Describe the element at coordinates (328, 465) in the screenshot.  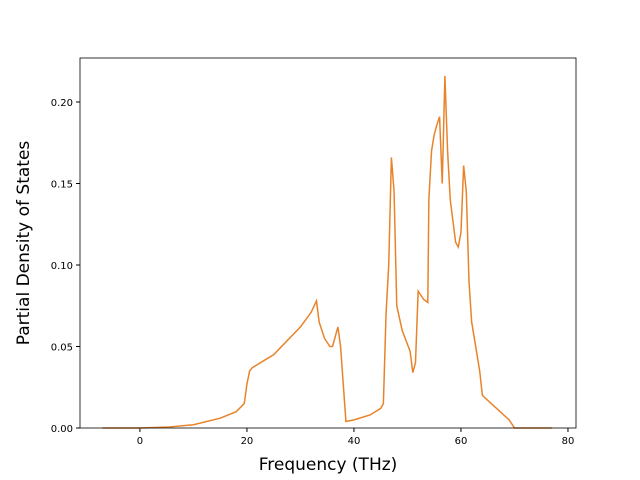
I see `x-axis-label: Frequency (THz)` at that location.